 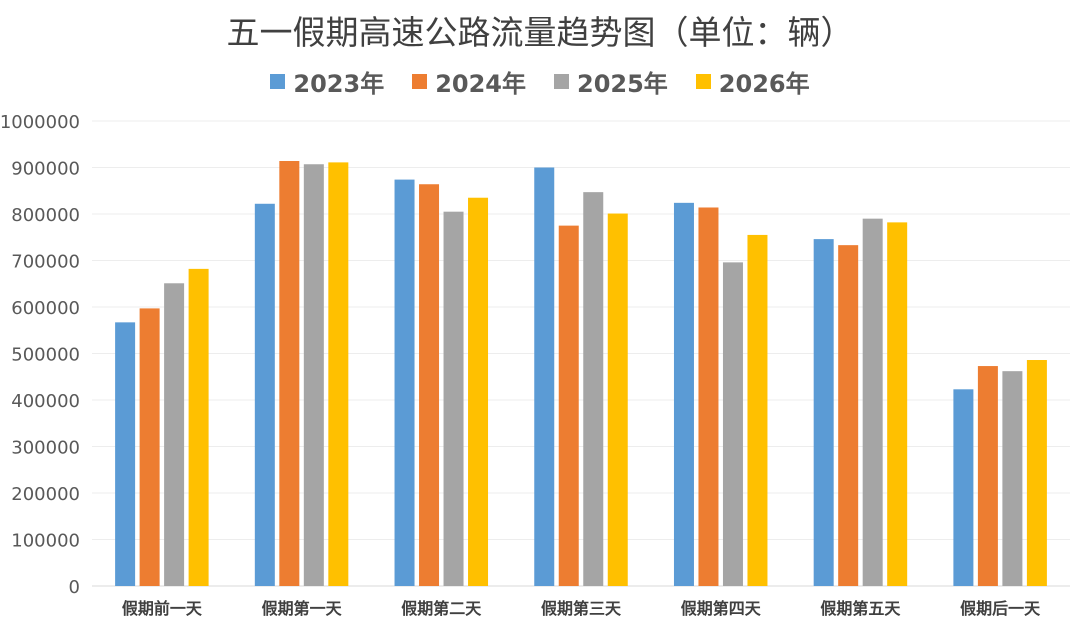 I want to click on y-tick-label: 0, so click(x=74, y=587).